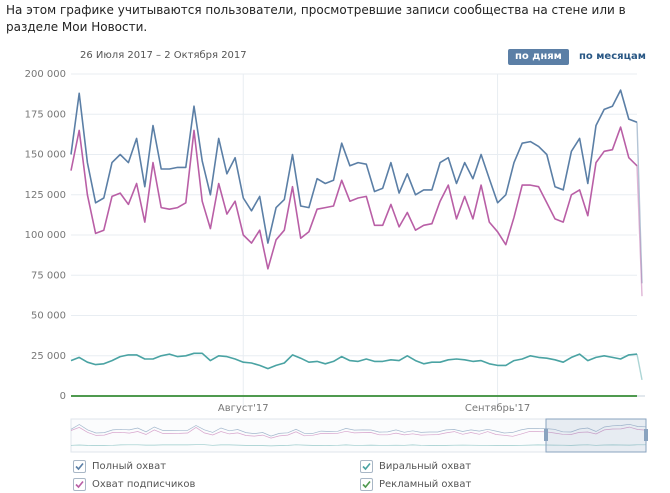 The width and height of the screenshot is (670, 493). I want to click on legend-label-ads: Рекламный охват, so click(425, 484).